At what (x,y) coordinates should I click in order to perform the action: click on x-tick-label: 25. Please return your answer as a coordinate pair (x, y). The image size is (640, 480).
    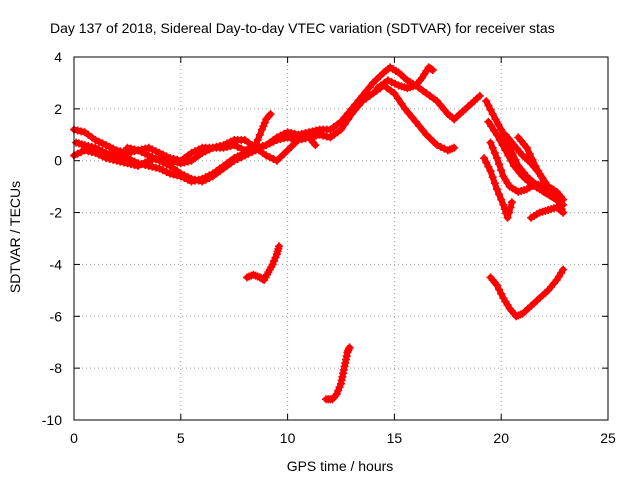
    Looking at the image, I should click on (608, 438).